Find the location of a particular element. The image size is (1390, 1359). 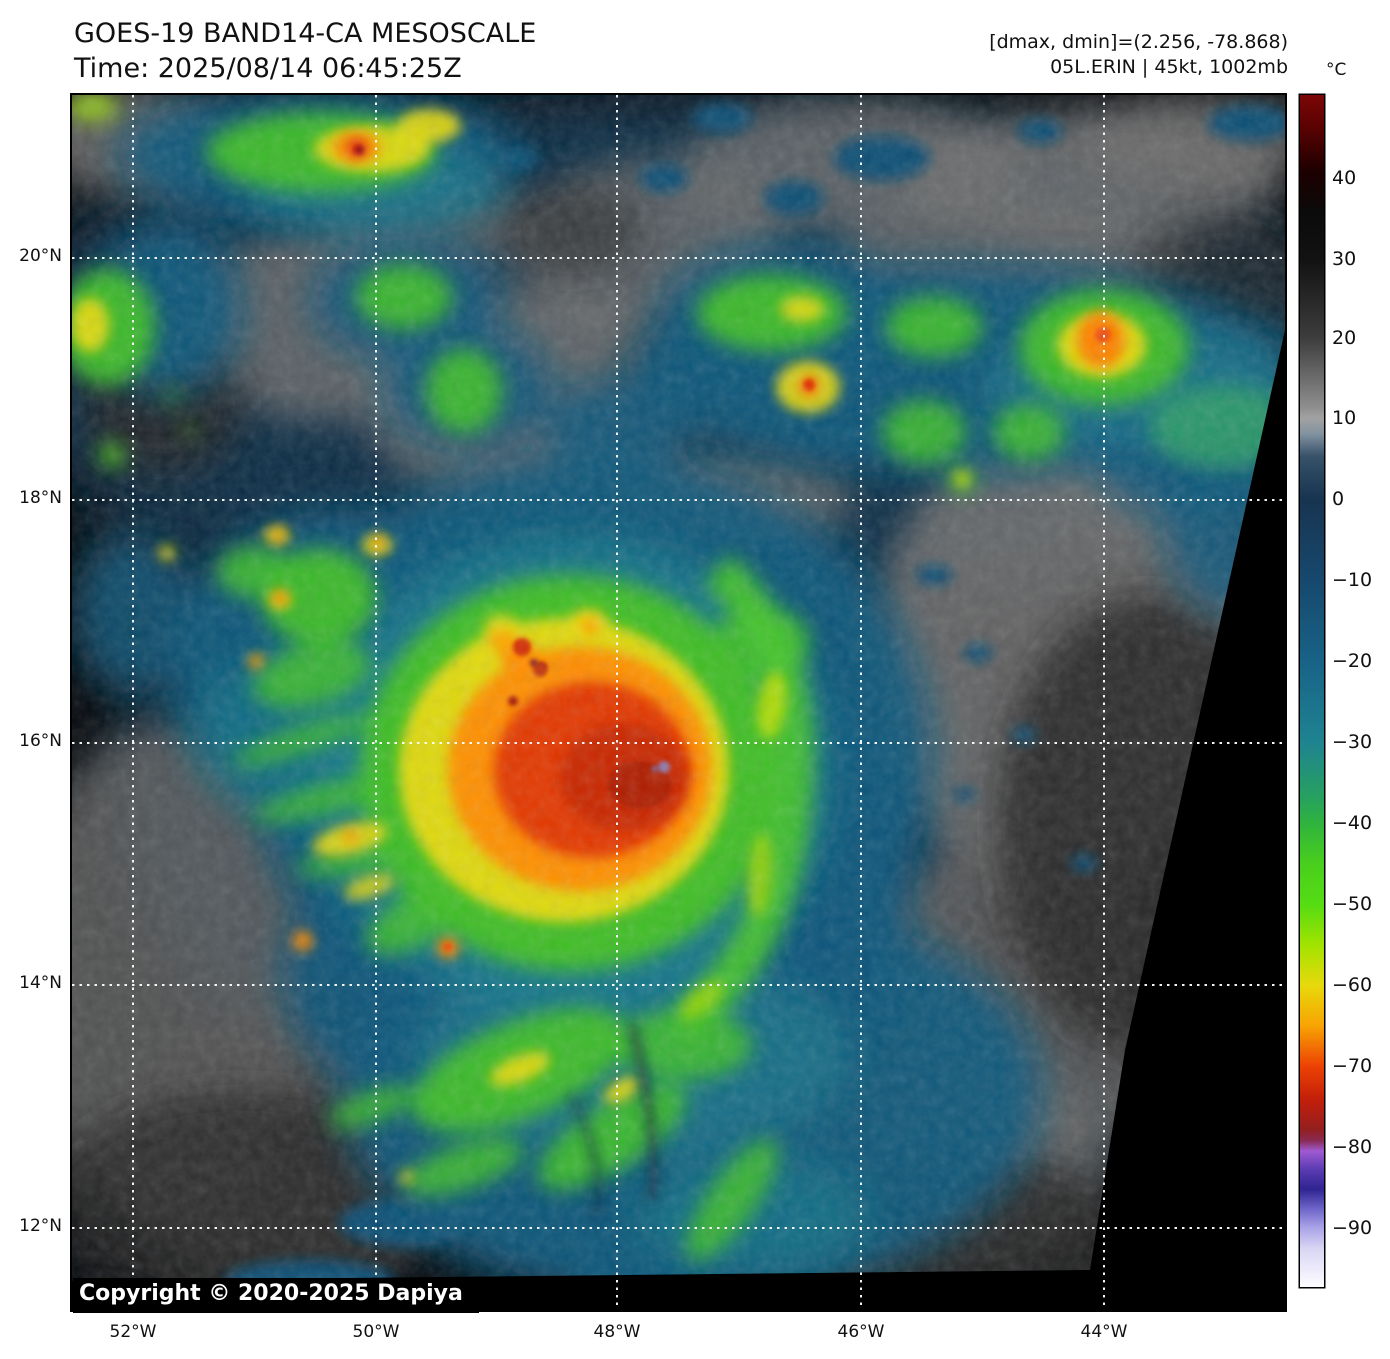

lon-label-48w: 48°W is located at coordinates (617, 1332).